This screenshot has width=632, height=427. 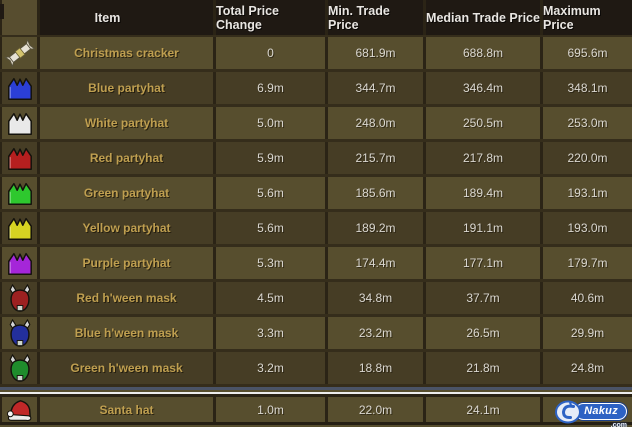 I want to click on median-trade-price-value: 37.7m, so click(x=481, y=298).